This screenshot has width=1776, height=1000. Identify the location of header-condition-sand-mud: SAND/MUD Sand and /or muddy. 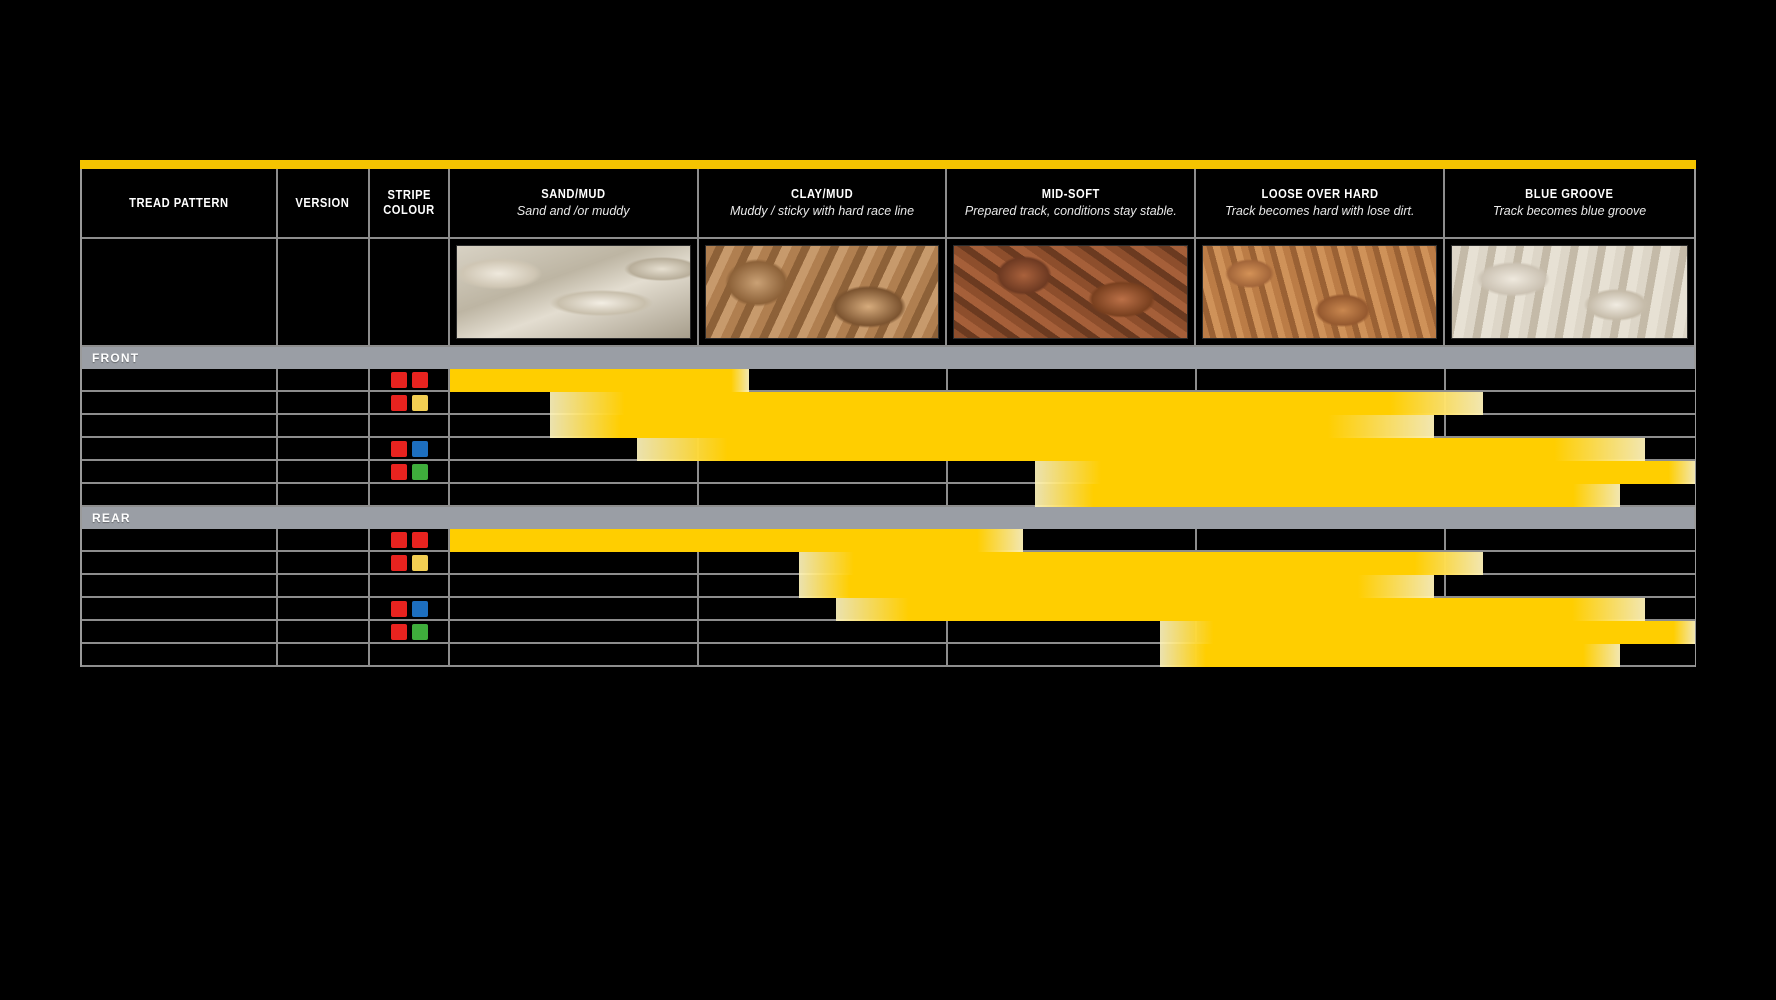
(574, 204).